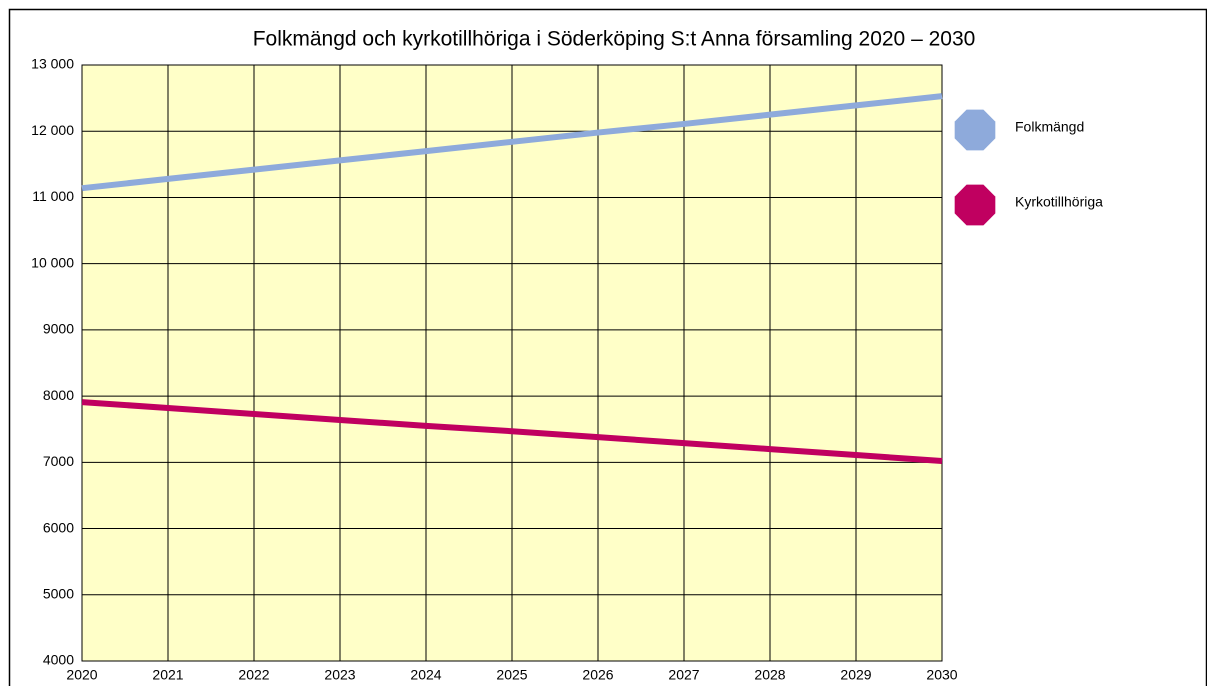  Describe the element at coordinates (769, 675) in the screenshot. I see `x-tick-label: 2028` at that location.